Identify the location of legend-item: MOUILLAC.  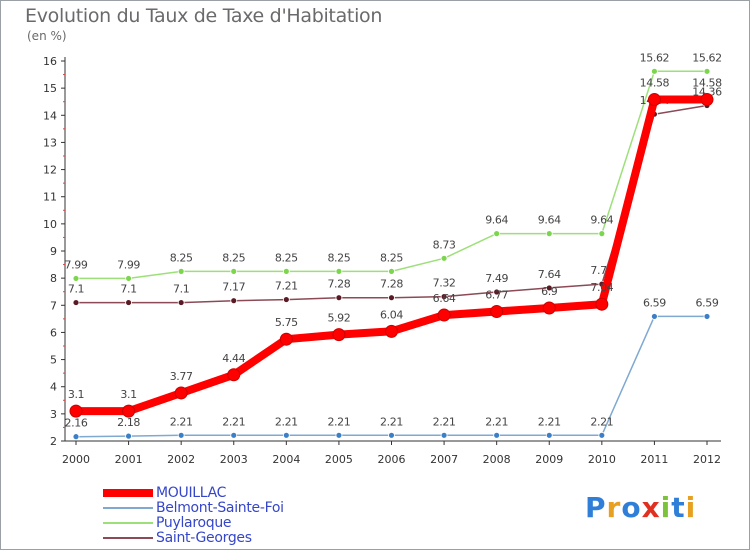
(164, 493).